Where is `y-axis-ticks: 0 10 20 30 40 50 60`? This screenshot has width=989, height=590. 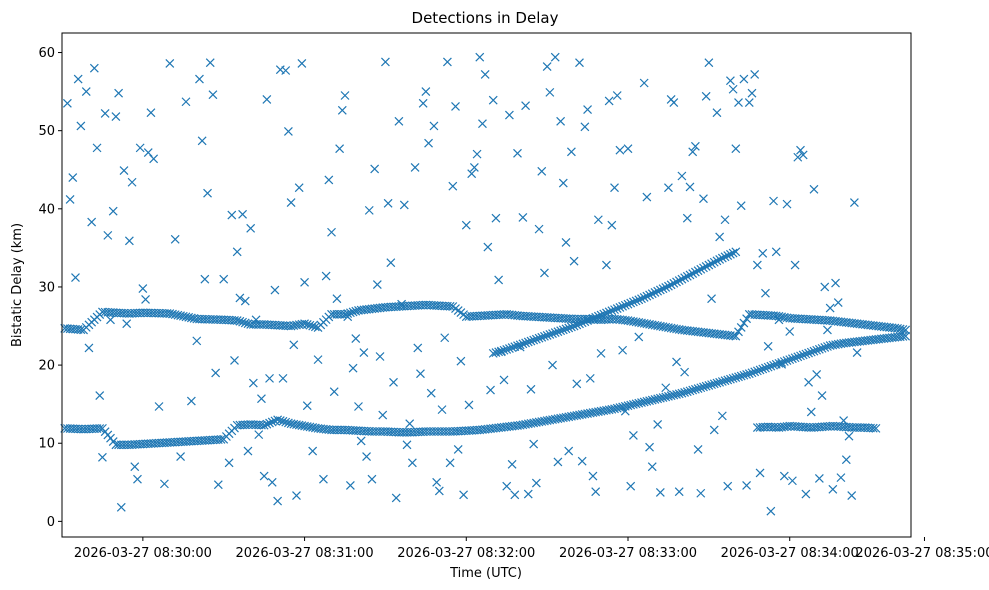 y-axis-ticks: 0 10 20 30 40 50 60 is located at coordinates (50, 288).